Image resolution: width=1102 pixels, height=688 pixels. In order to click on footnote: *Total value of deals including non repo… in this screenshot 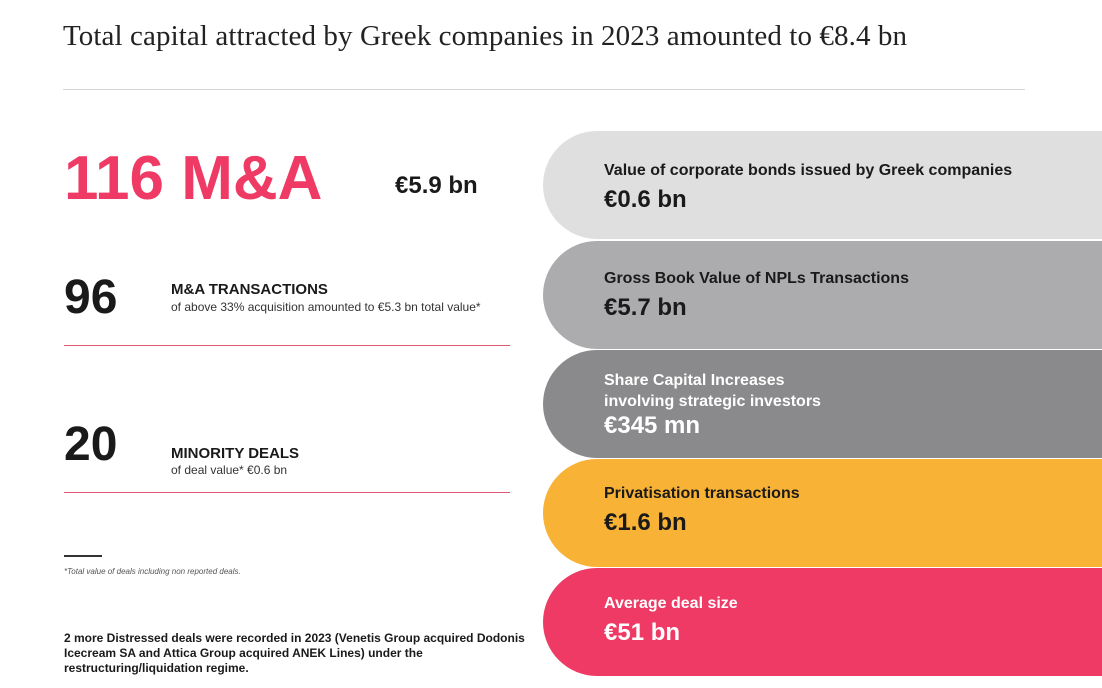, I will do `click(152, 571)`.